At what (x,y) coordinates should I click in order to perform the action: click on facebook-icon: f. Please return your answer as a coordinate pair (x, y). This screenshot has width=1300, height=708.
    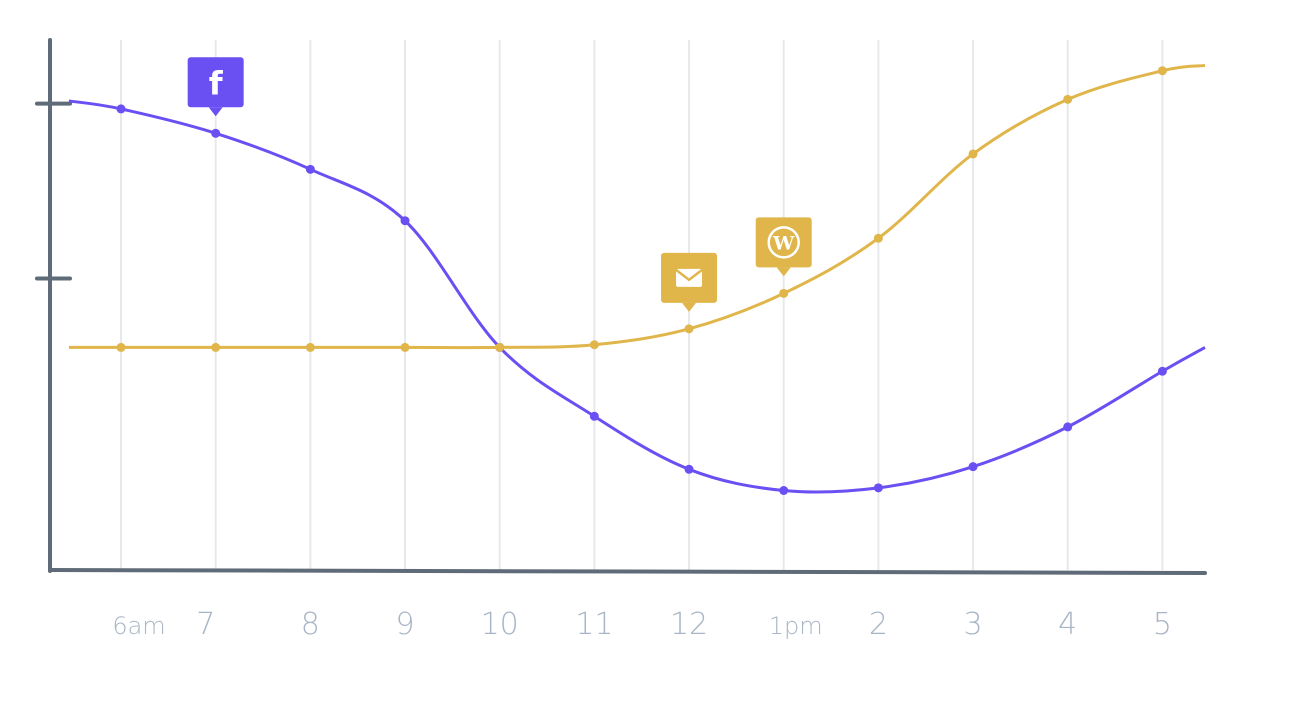
    Looking at the image, I should click on (216, 83).